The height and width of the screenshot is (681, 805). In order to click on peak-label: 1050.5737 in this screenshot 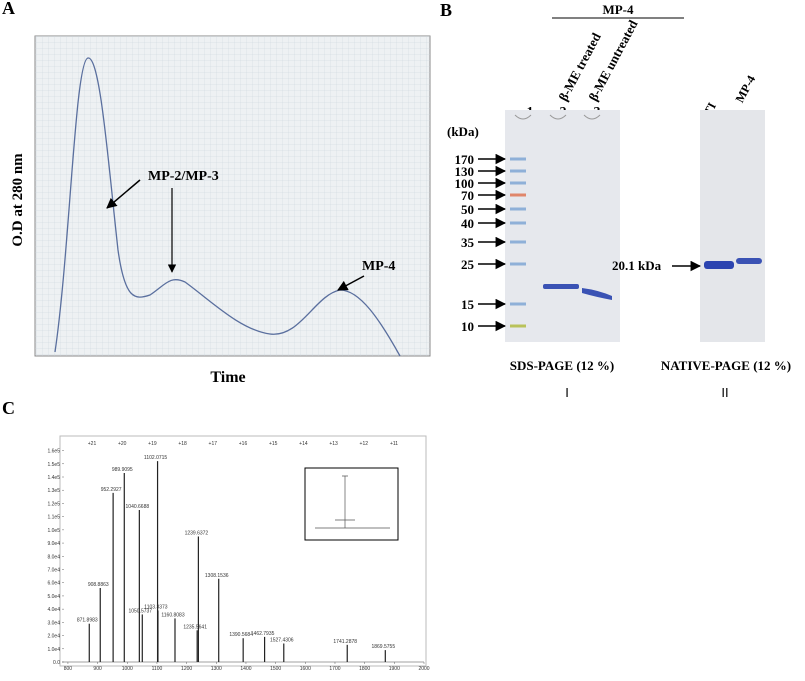, I will do `click(140, 611)`.